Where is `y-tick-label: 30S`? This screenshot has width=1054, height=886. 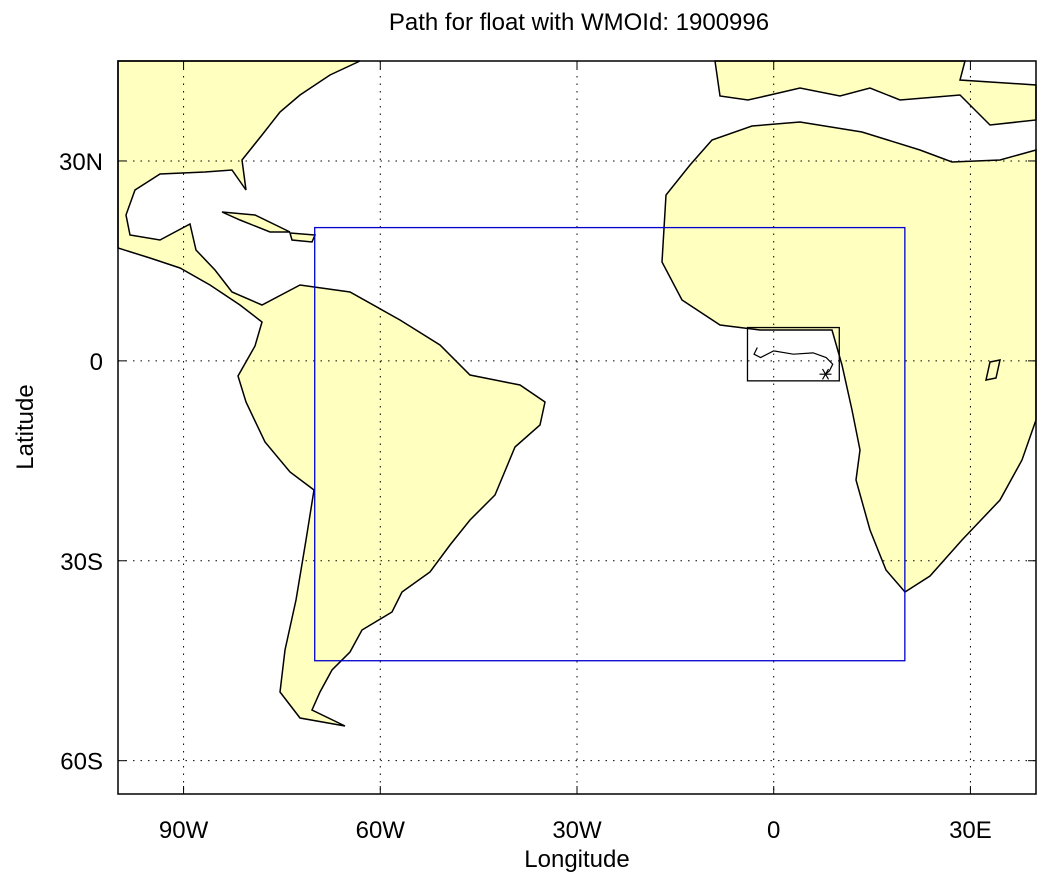
y-tick-label: 30S is located at coordinates (81, 562).